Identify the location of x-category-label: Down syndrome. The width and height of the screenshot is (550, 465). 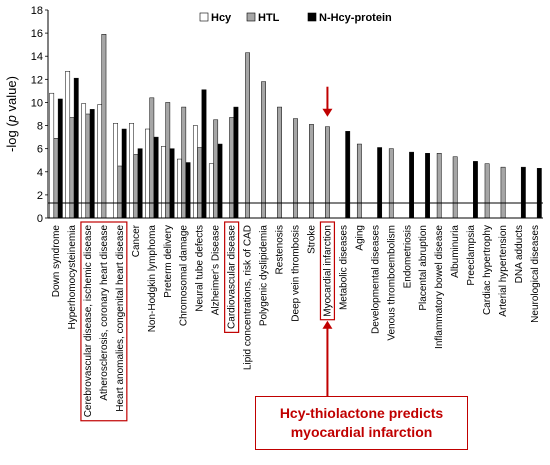
(56, 261).